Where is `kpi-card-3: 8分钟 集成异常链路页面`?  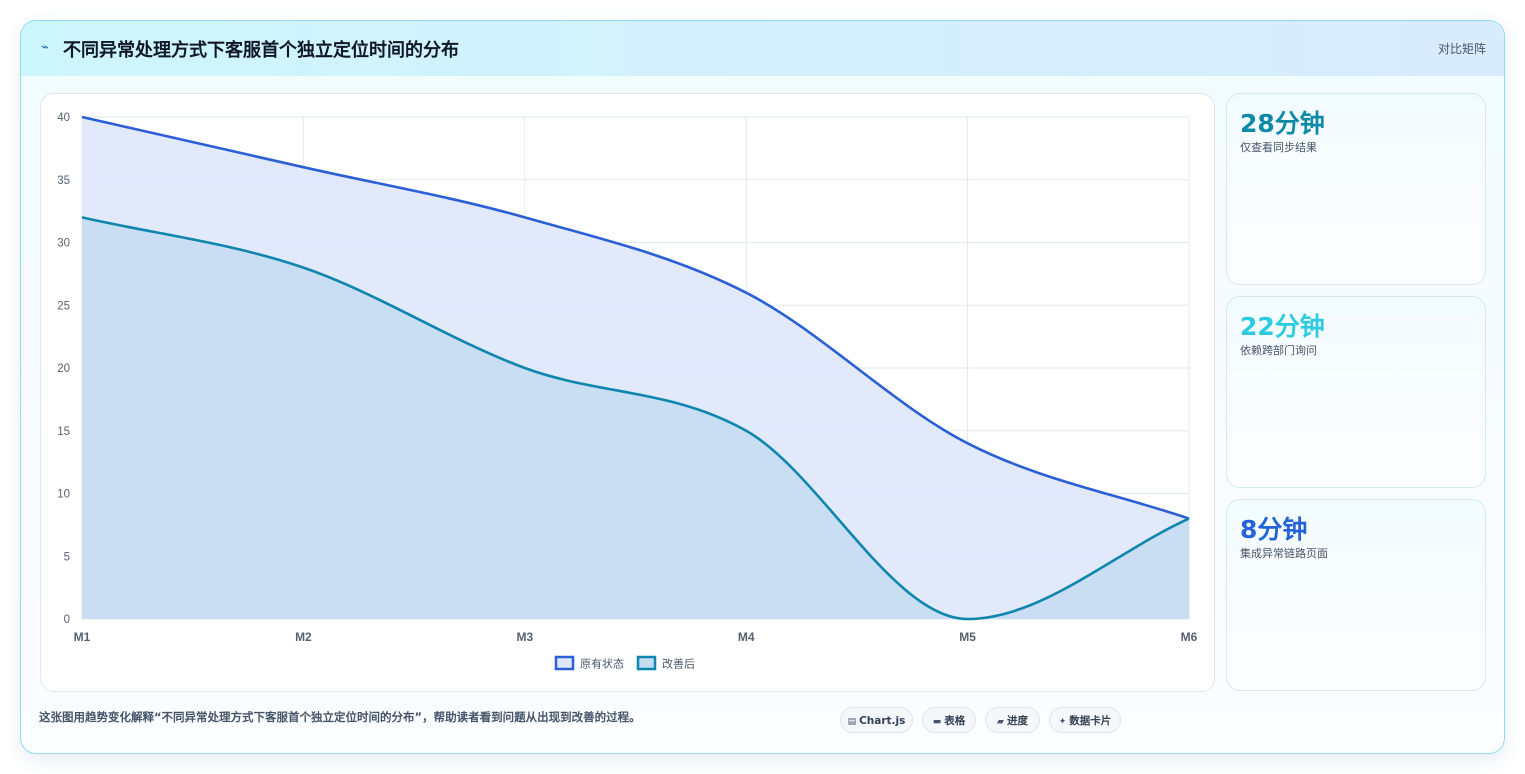
kpi-card-3: 8分钟 集成异常链路页面 is located at coordinates (1356, 595).